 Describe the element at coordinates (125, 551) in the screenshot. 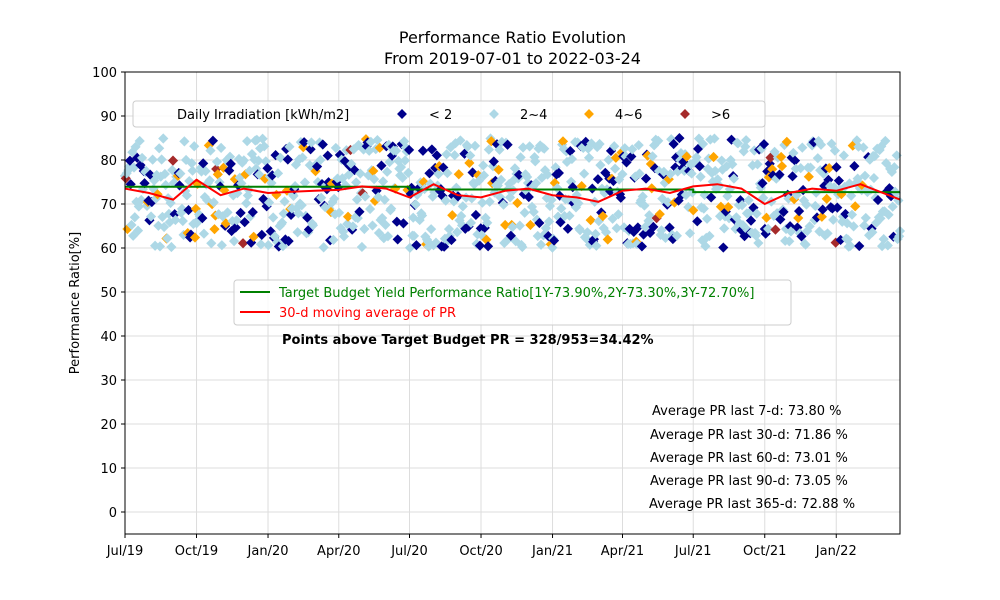

I see `x-tick-label: Jul/19` at that location.